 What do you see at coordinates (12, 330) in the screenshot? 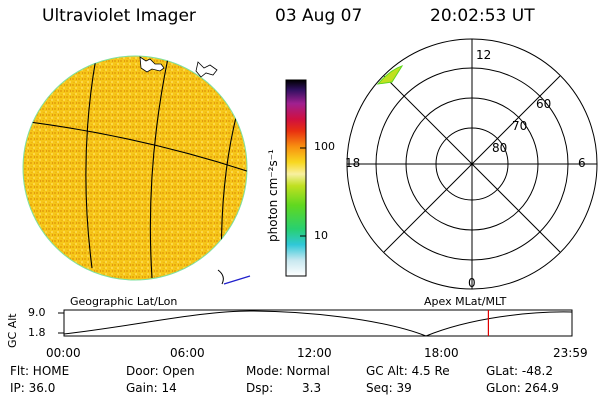
I see `altitude-ylabel: GC Alt` at bounding box center [12, 330].